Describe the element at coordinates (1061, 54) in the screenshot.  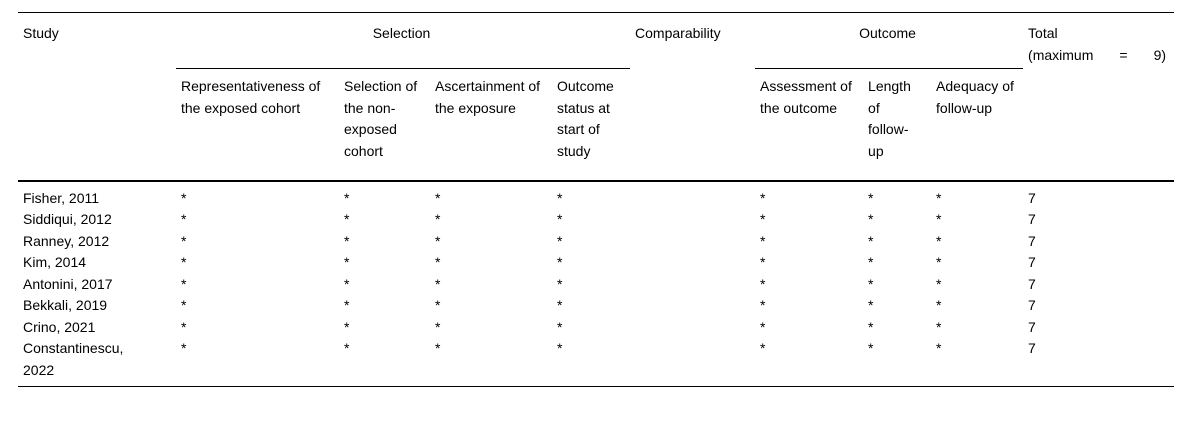
I see `total-maximum-label: (maximum` at that location.